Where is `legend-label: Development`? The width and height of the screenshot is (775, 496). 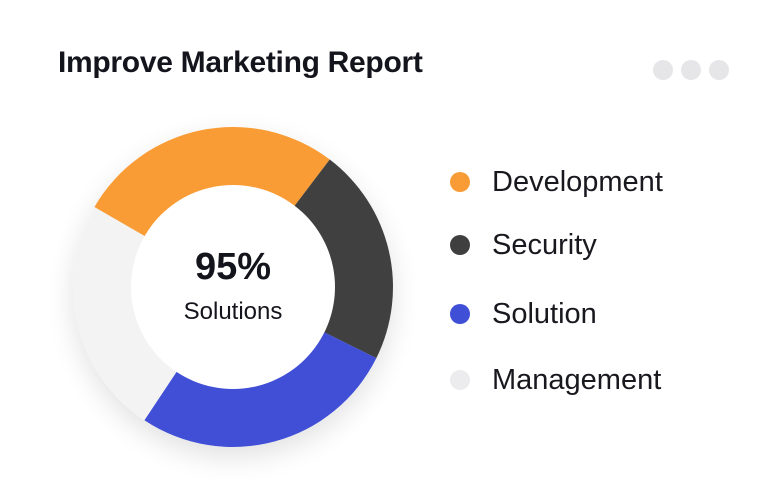 legend-label: Development is located at coordinates (577, 181).